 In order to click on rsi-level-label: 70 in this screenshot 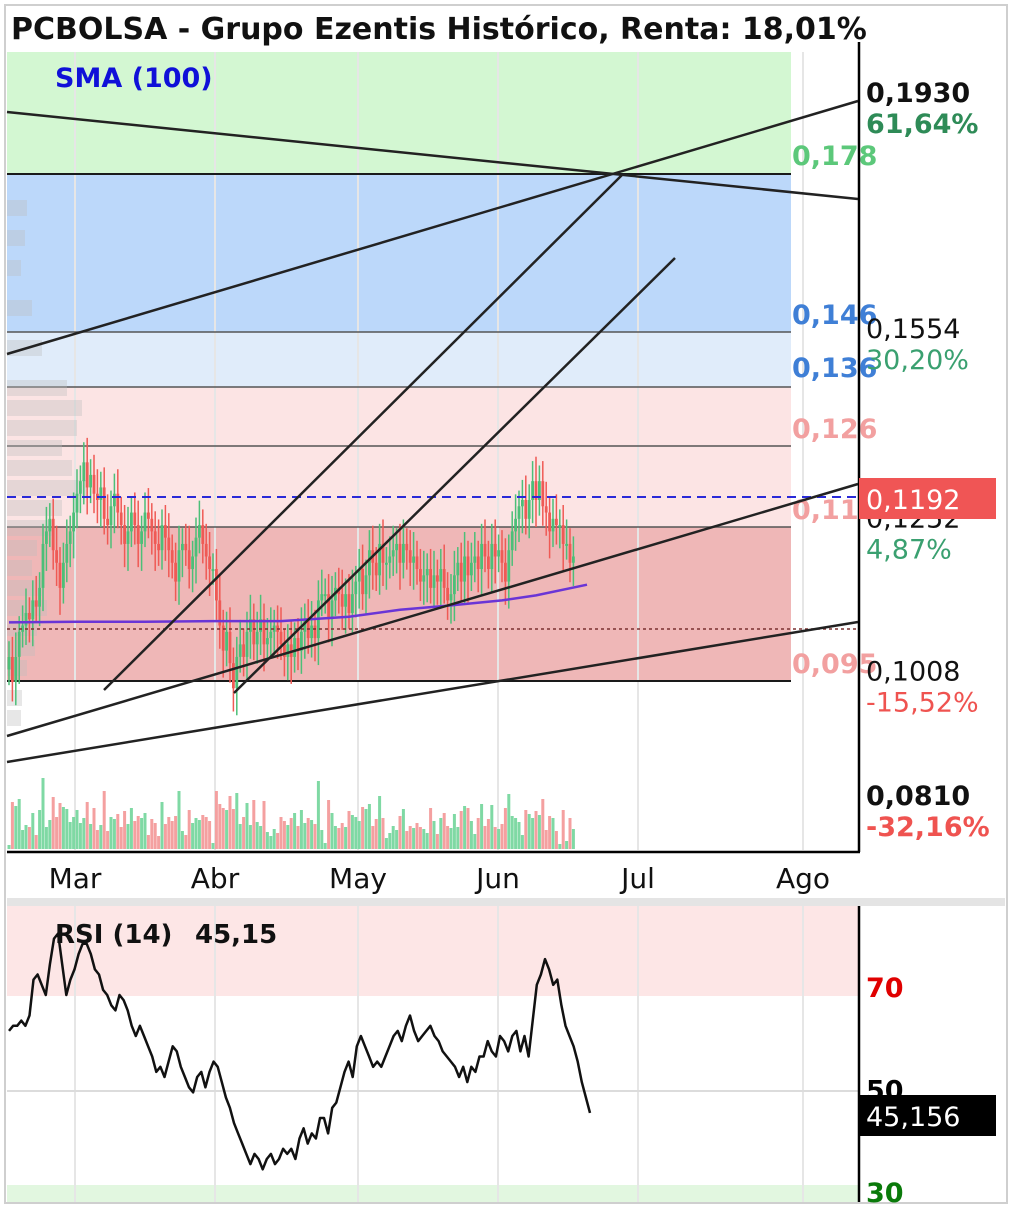, I will do `click(885, 988)`.